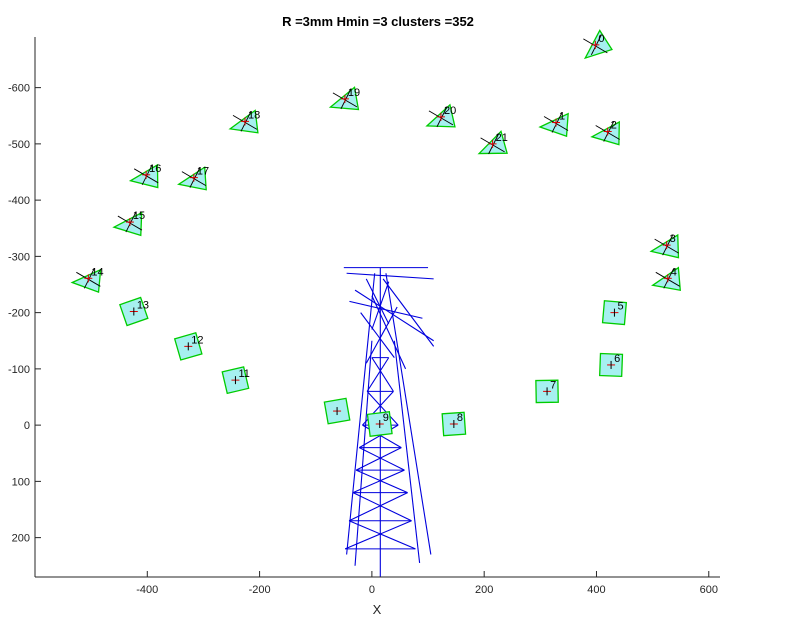  Describe the element at coordinates (547, 391) in the screenshot. I see `cluster-7: 7` at that location.